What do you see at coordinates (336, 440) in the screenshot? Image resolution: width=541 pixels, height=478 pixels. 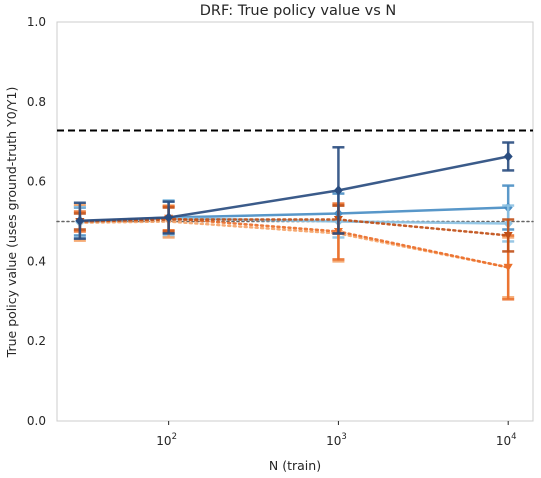 I see `x-tick-label: 10³` at bounding box center [336, 440].